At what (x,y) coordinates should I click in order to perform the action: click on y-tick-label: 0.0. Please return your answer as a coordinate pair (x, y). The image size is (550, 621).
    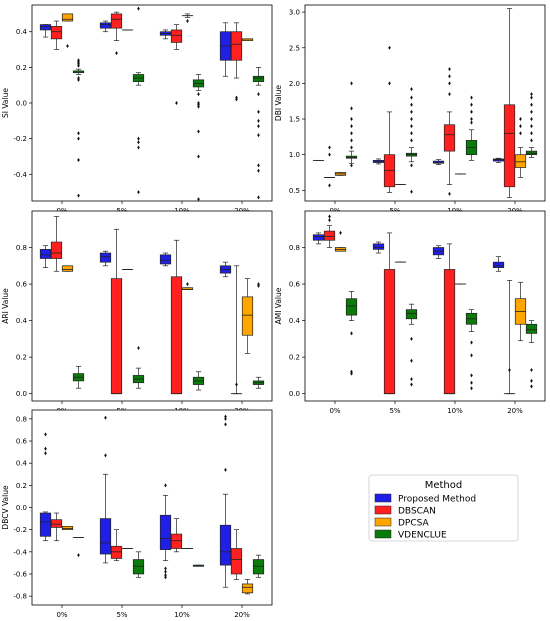
    Looking at the image, I should click on (21, 508).